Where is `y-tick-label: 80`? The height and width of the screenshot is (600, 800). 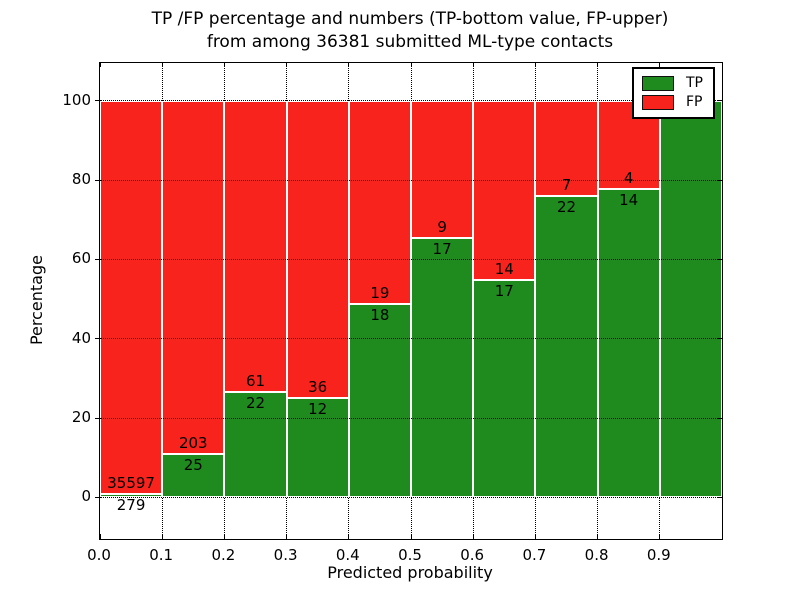
y-tick-label: 80 is located at coordinates (81, 179).